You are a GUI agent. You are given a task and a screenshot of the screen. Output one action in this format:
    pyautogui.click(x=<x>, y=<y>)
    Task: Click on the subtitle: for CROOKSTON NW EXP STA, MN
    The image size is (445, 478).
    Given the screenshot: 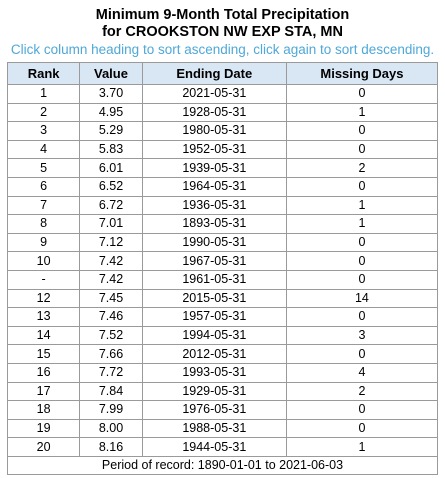 What is the action you would take?
    pyautogui.click(x=222, y=32)
    